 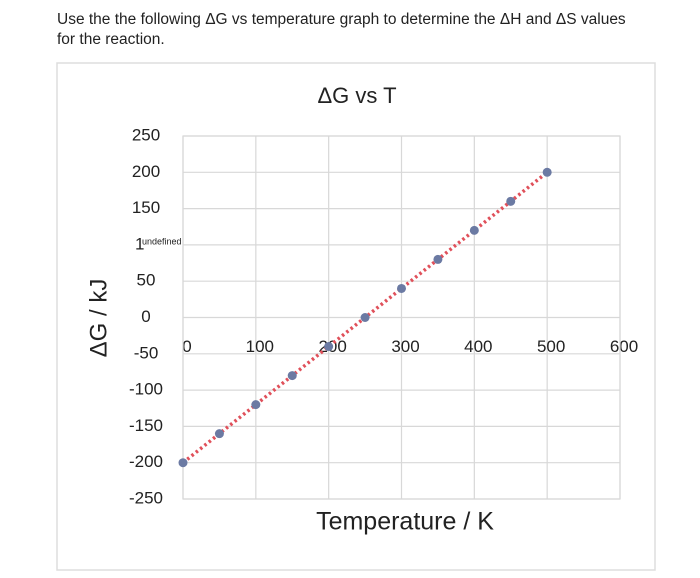 I want to click on x-tick-label: 100, so click(x=260, y=346).